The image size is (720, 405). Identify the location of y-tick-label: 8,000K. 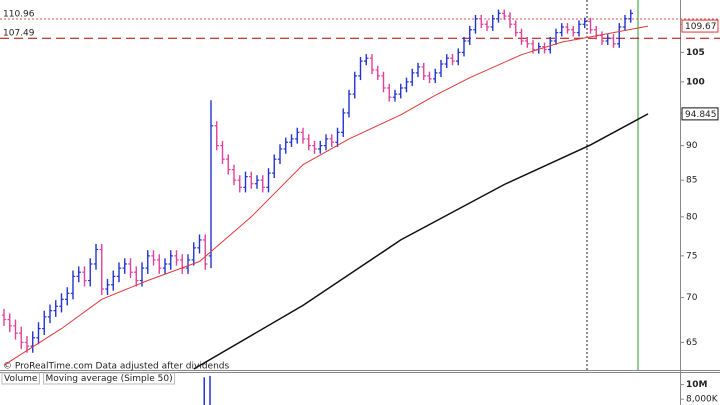
(702, 400).